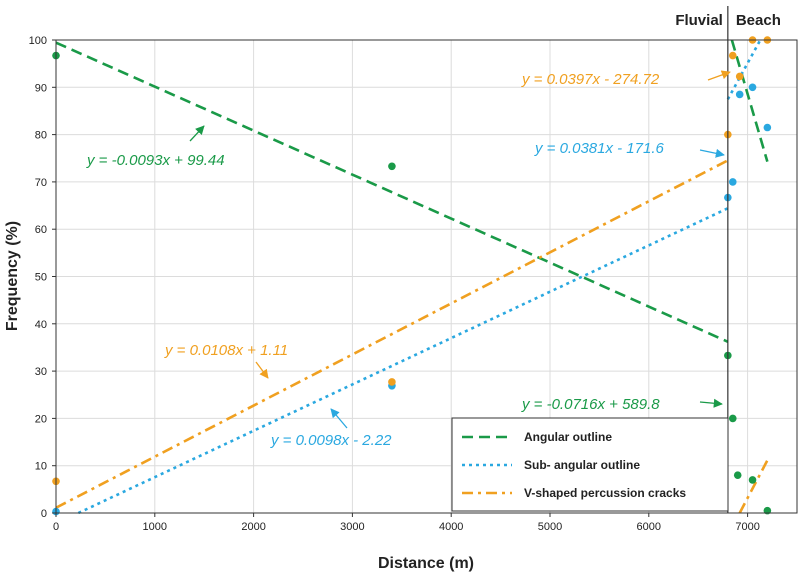 This screenshot has width=800, height=575. I want to click on y-tick-label-60: 60, so click(41, 230).